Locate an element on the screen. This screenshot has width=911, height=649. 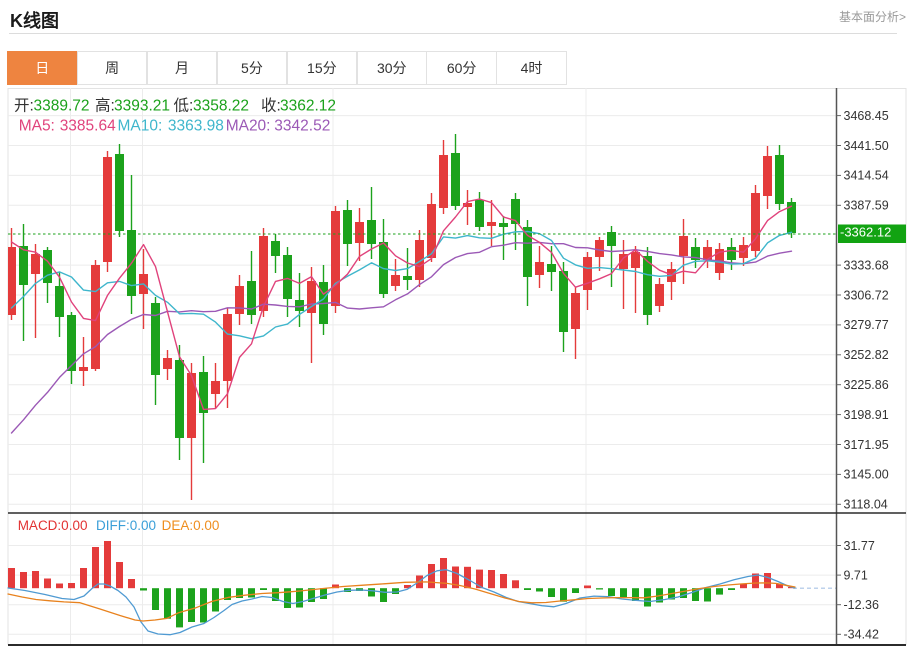
svg-text: 3225.86 is located at coordinates (866, 385).